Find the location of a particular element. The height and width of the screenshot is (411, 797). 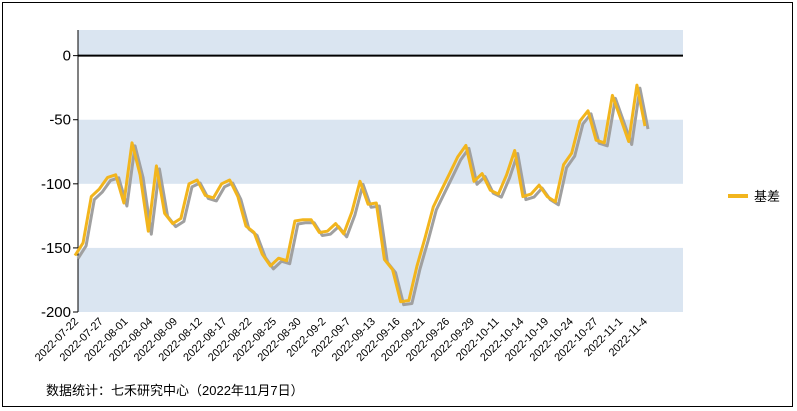

y-tick-label-0: 0 is located at coordinates (67, 56).